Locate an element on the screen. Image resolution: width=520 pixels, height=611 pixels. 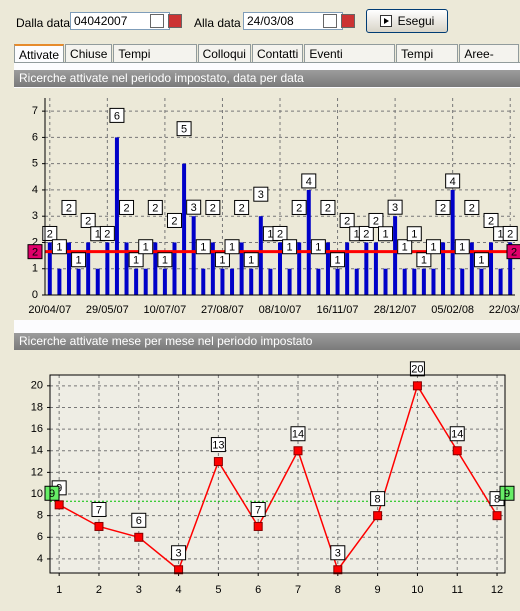
data-label: 13 is located at coordinates (218, 445).